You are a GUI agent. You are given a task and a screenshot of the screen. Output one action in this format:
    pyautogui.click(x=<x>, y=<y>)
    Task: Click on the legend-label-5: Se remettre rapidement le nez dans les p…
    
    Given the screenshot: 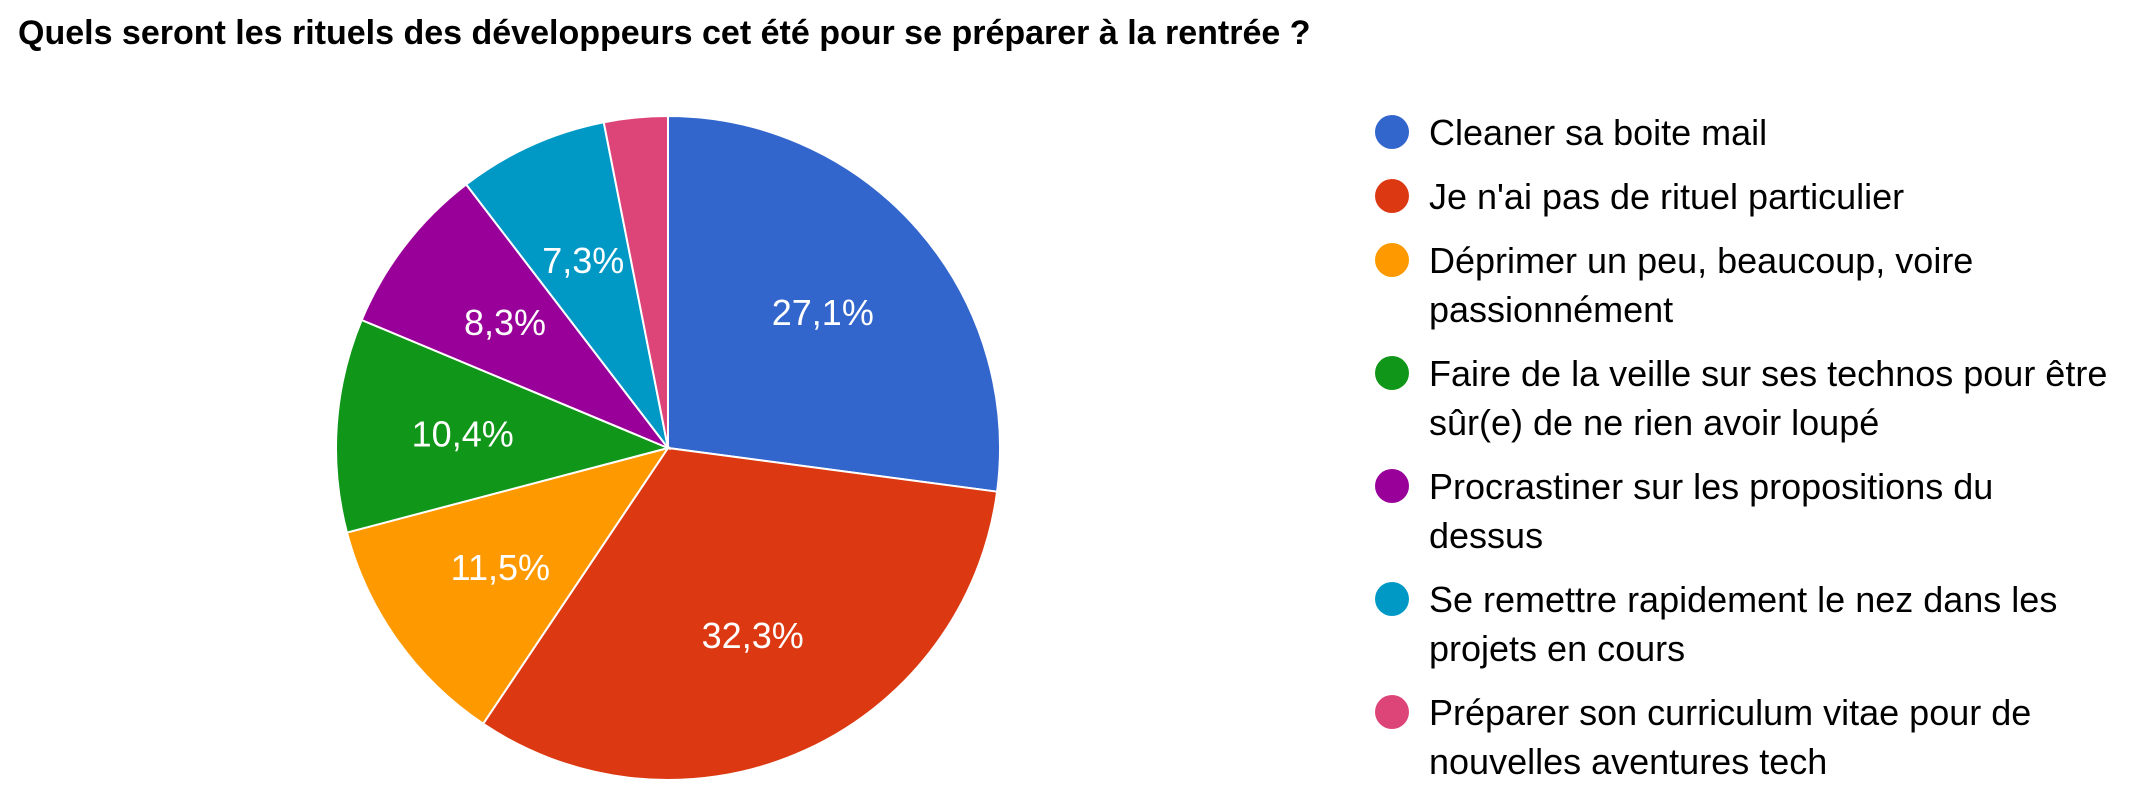 What is the action you would take?
    pyautogui.click(x=1743, y=624)
    